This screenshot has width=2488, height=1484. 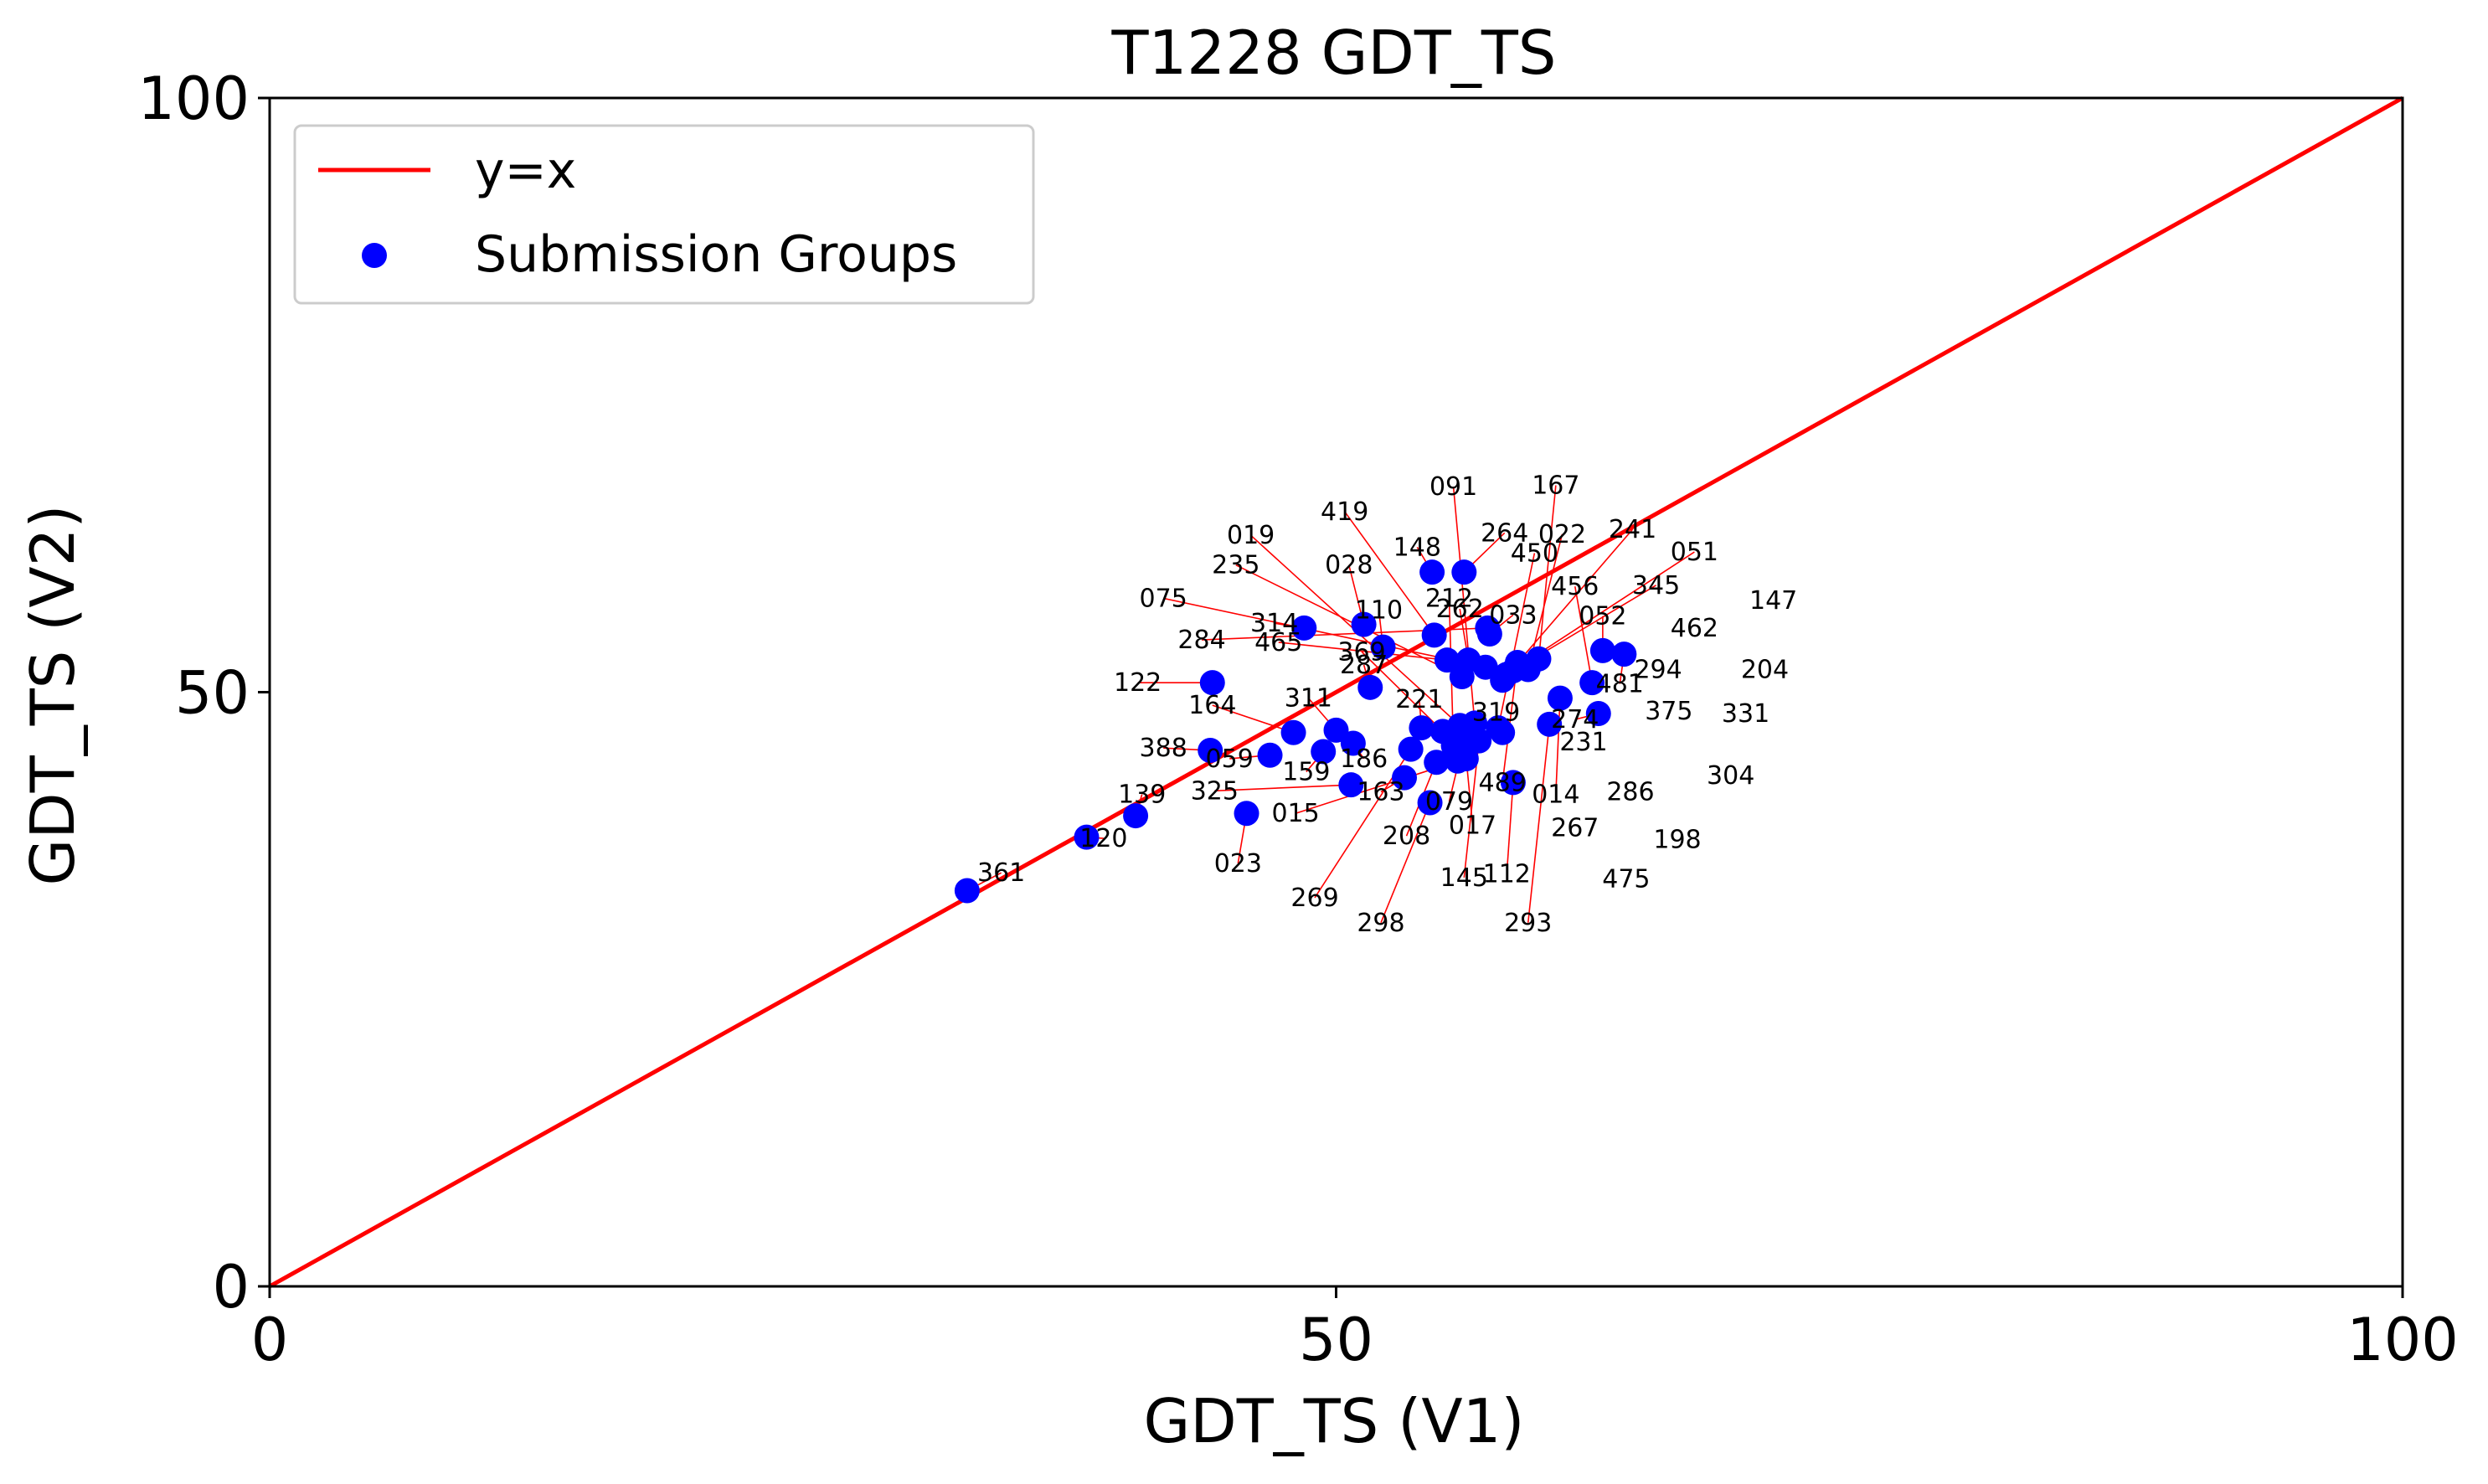 I want to click on point-label-262: 262, so click(x=1460, y=609).